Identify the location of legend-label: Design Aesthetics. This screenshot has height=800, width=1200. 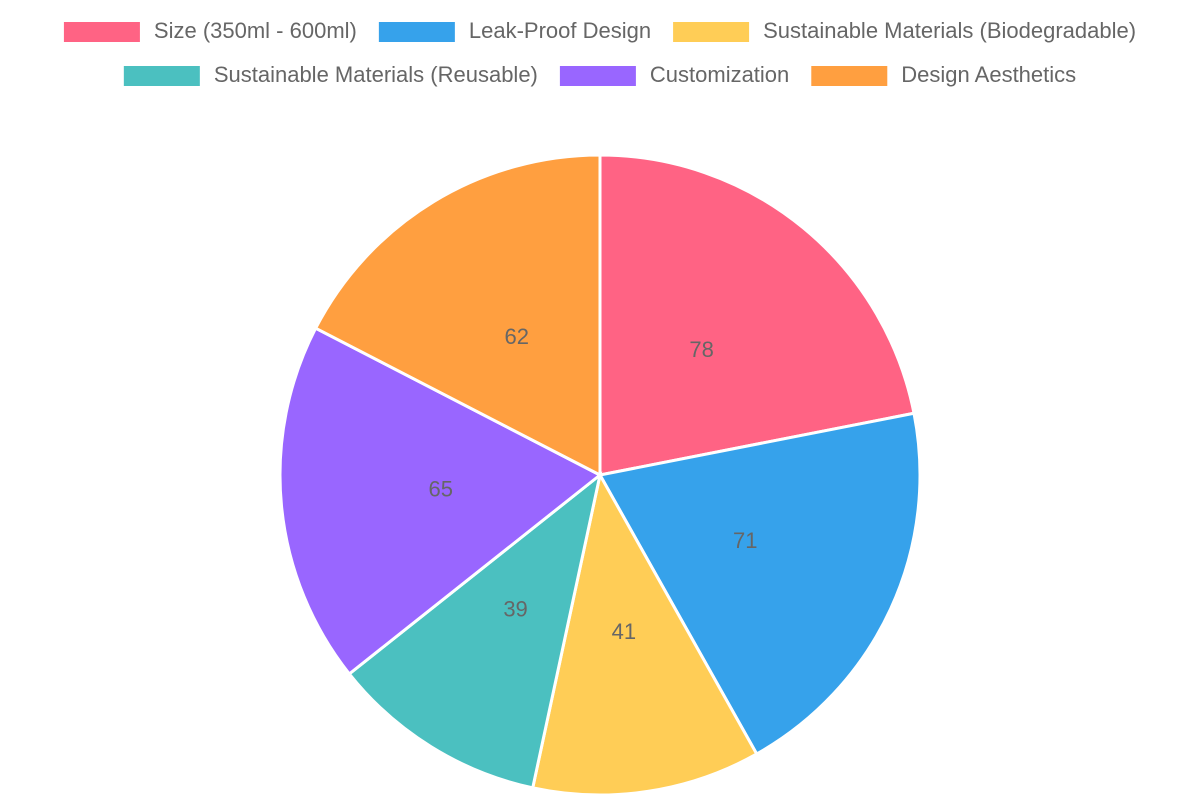
(988, 74).